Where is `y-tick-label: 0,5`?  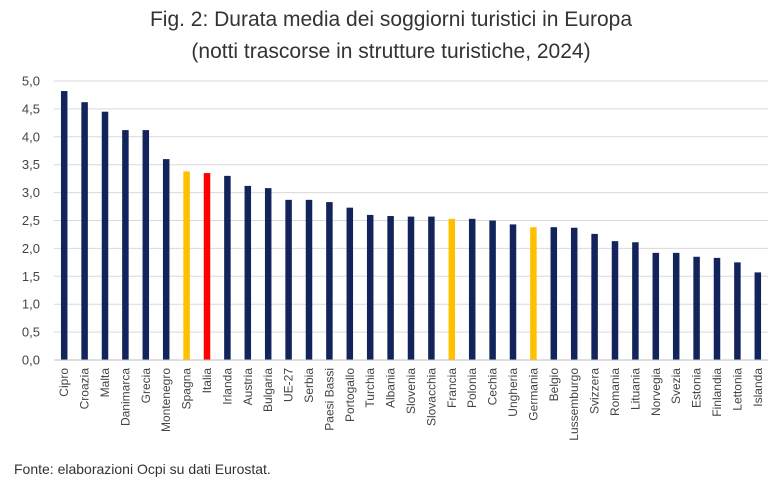
y-tick-label: 0,5 is located at coordinates (31, 332).